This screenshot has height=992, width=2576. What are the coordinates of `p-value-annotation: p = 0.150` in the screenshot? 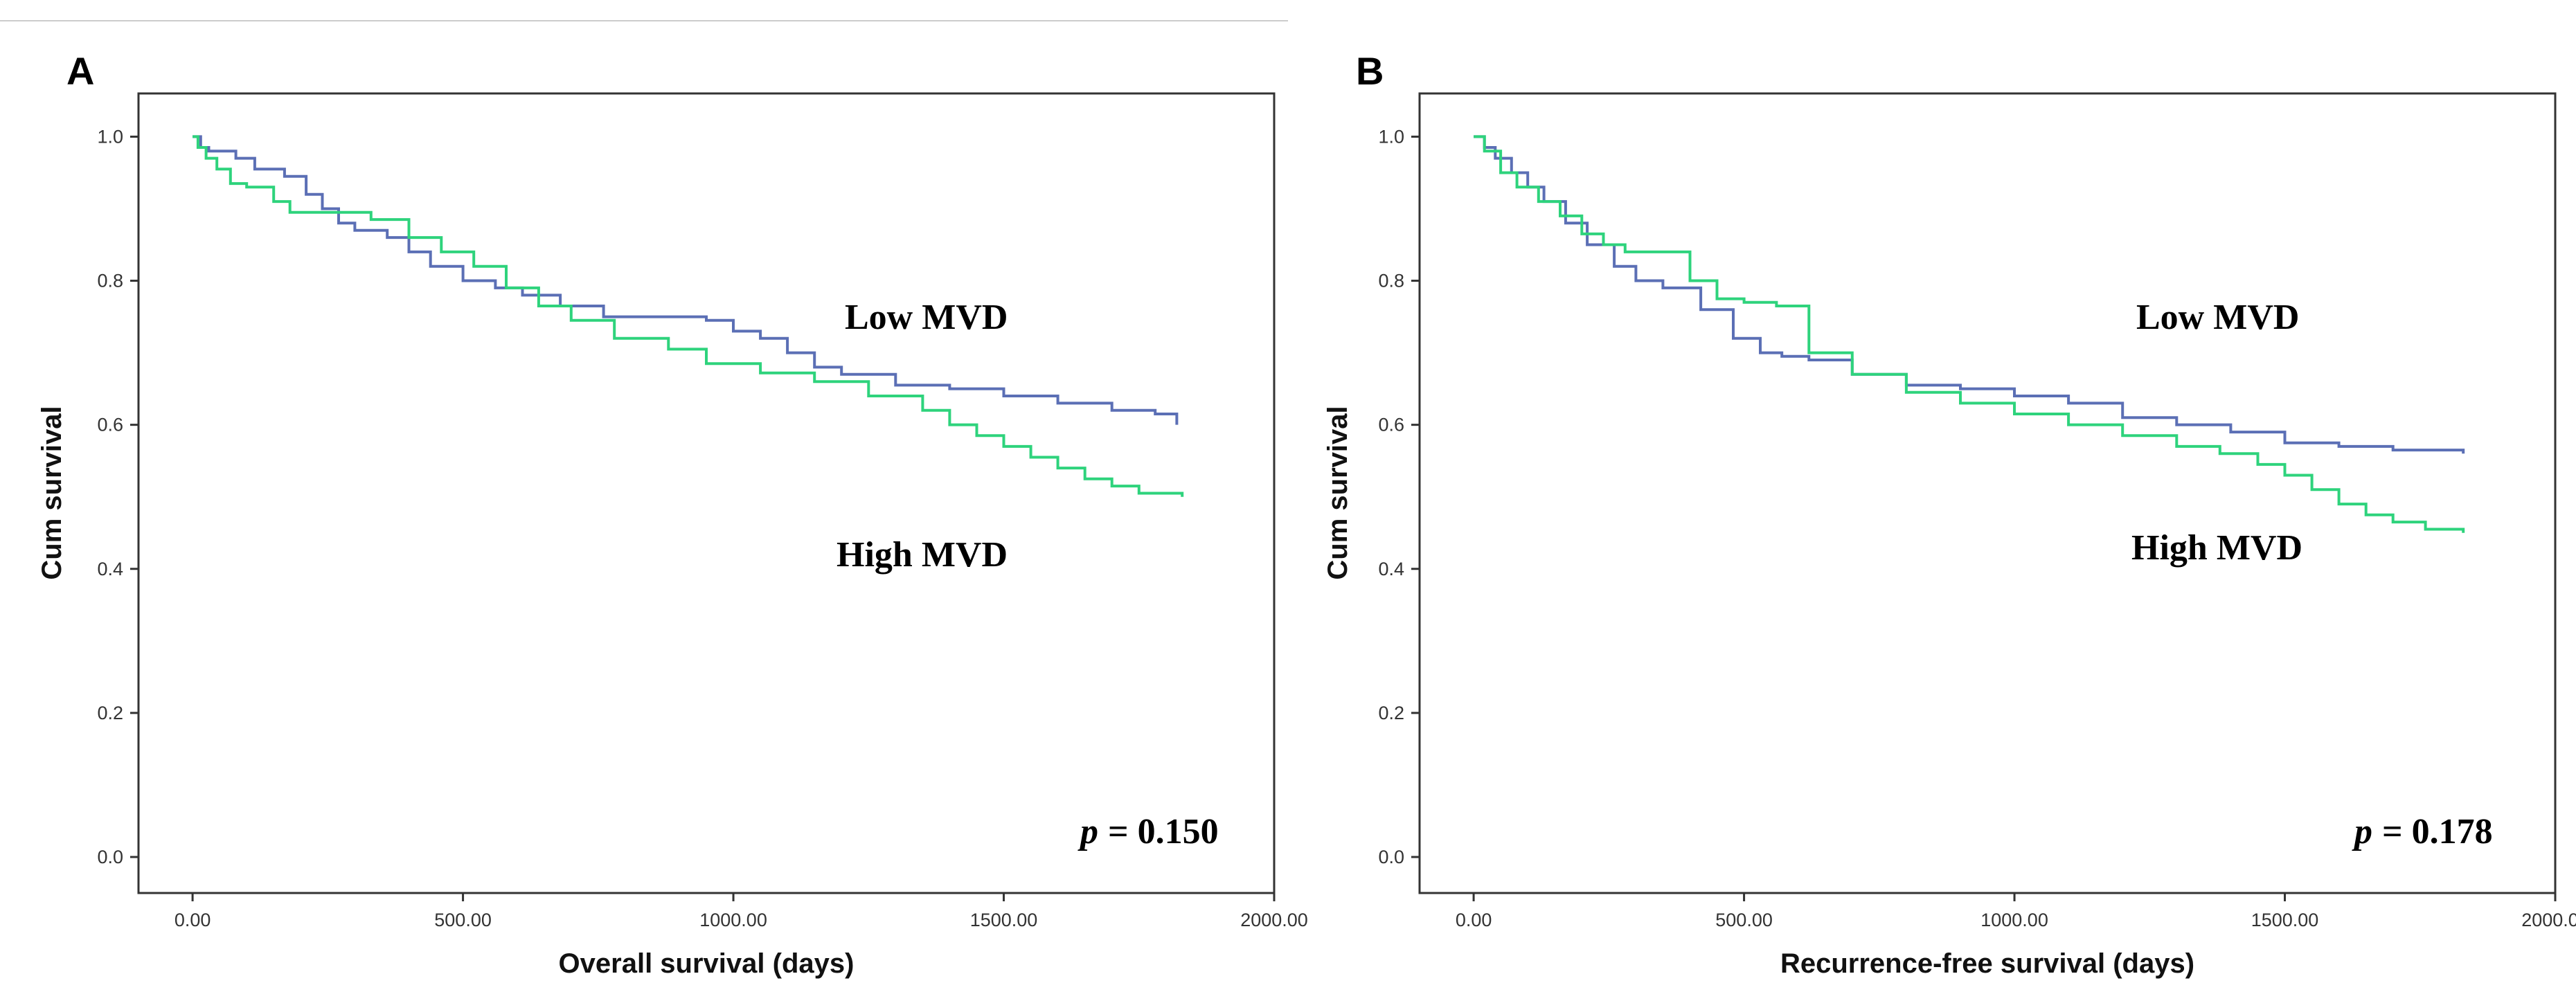 It's located at (1148, 831).